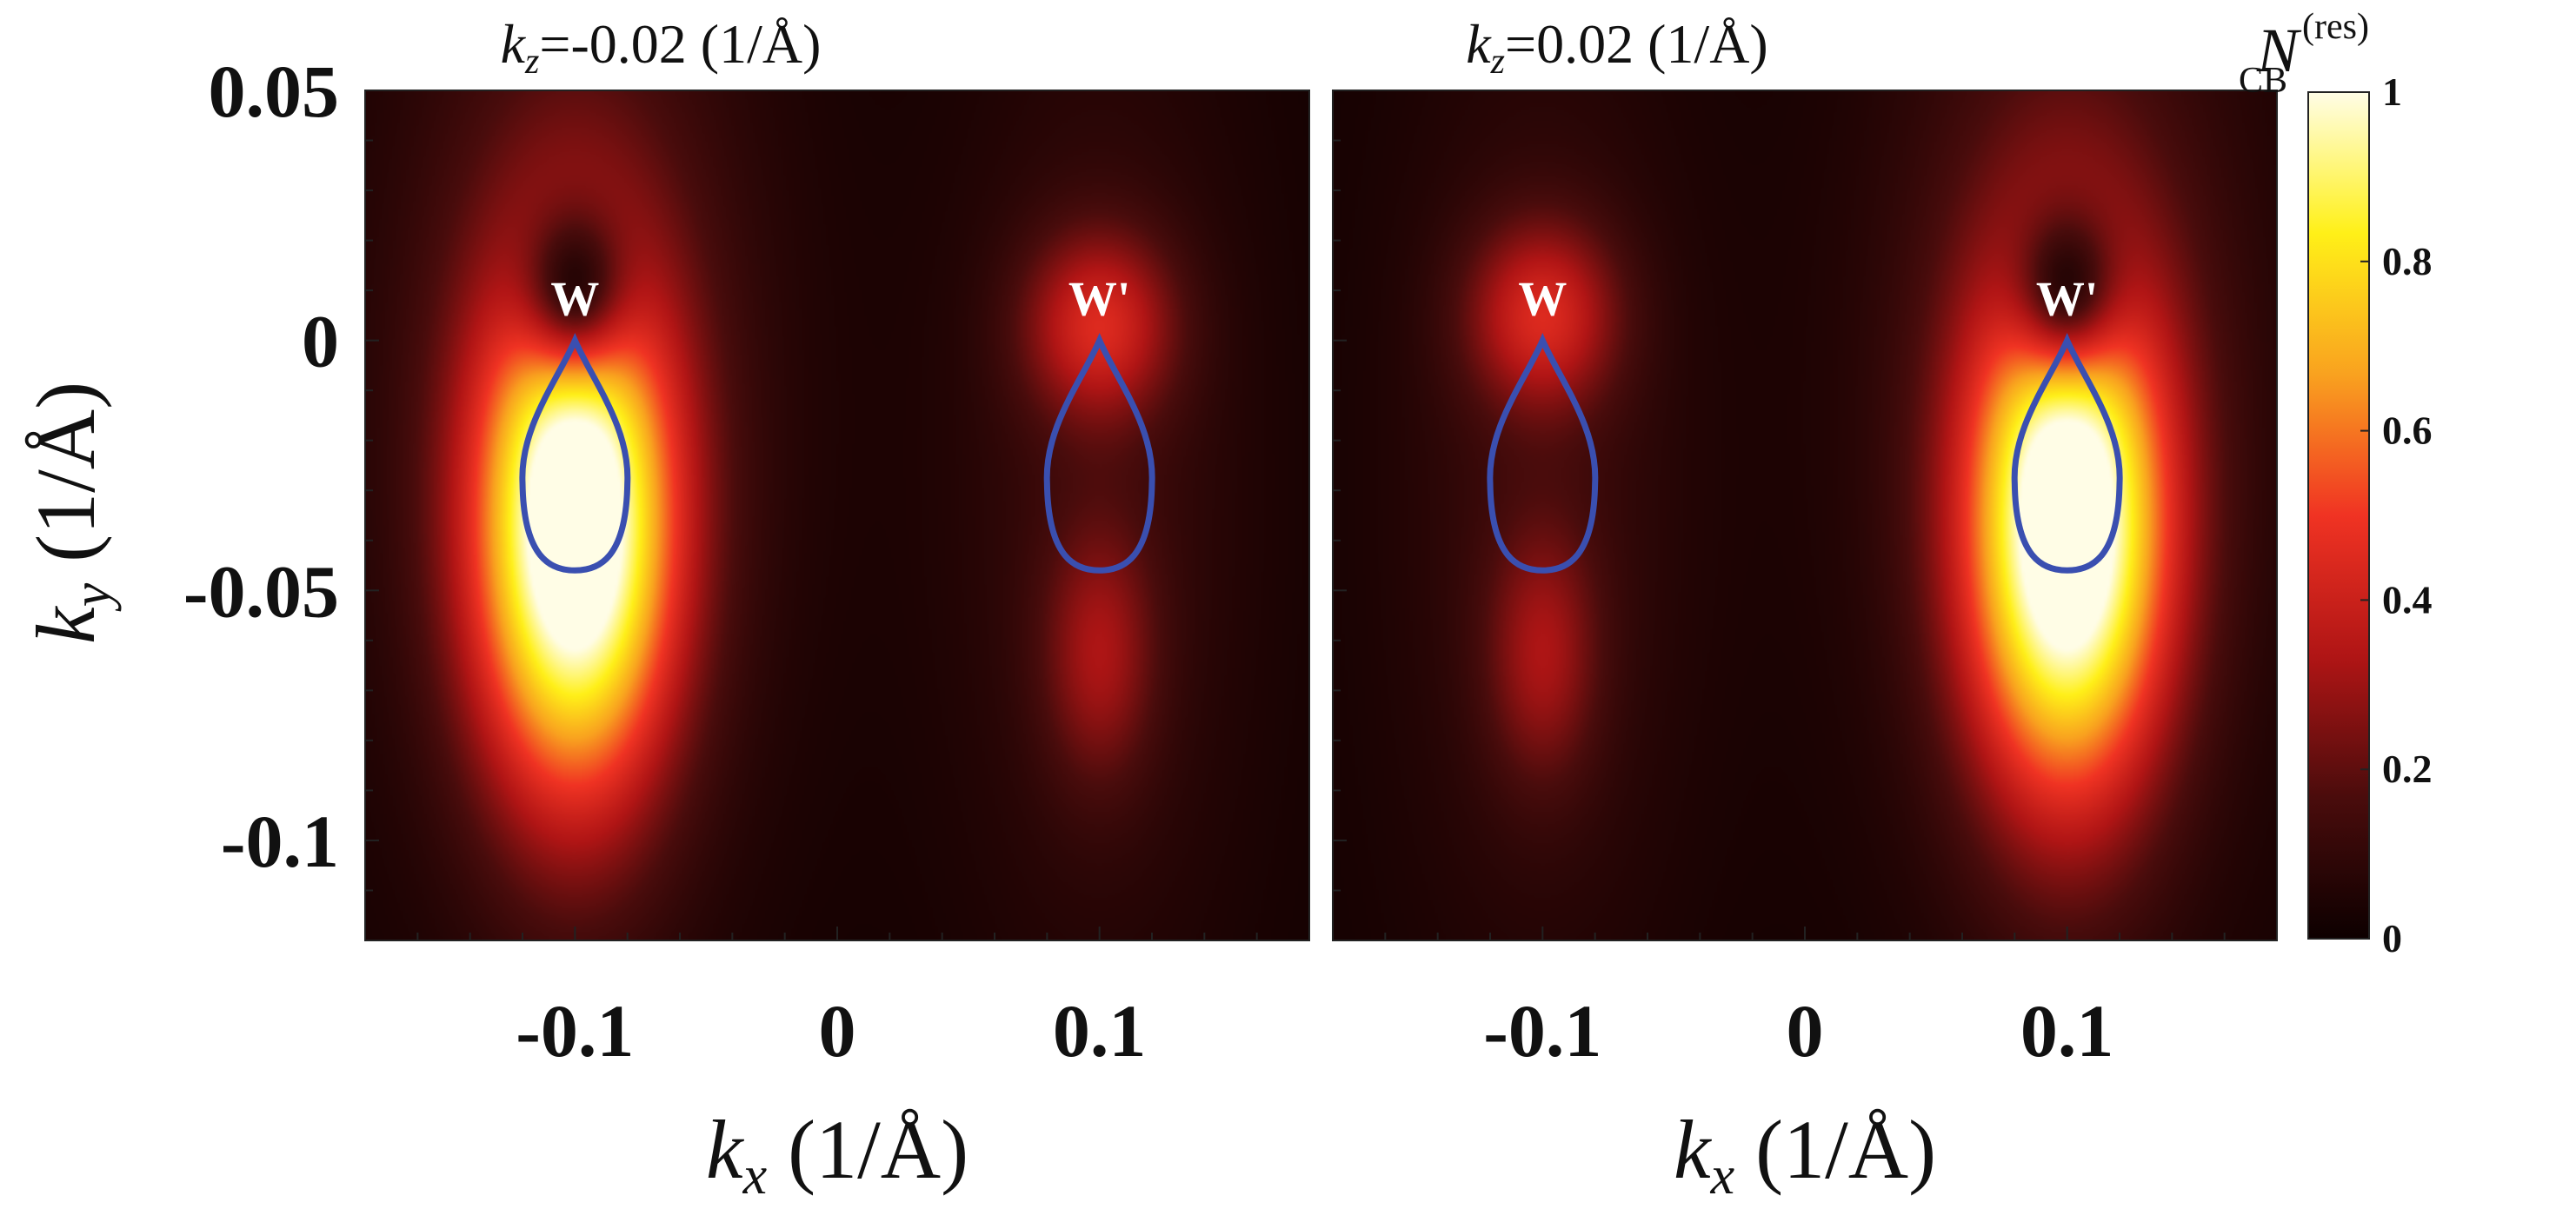  I want to click on colorbar-tick-label: 0.4, so click(2407, 599).